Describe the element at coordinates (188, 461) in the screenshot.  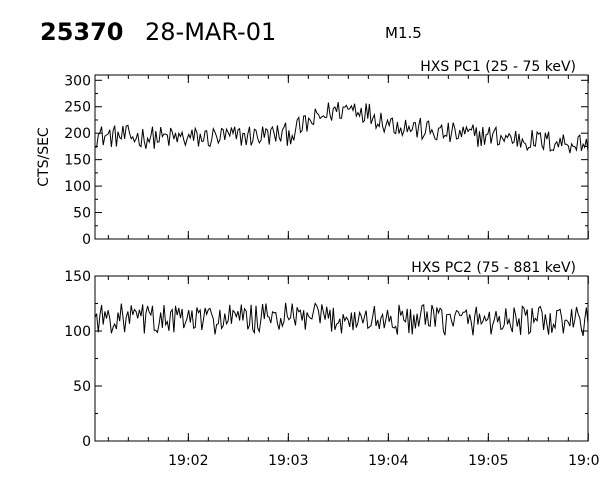
I see `x-tick-label: 19:02` at that location.